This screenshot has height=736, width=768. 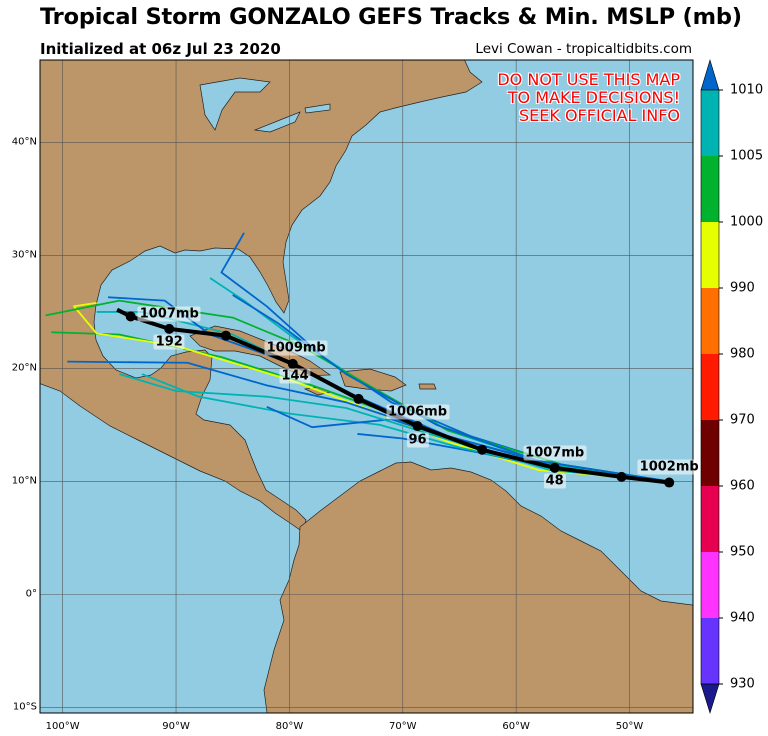 I want to click on colorbar-tick-label: 1010, so click(x=747, y=90).